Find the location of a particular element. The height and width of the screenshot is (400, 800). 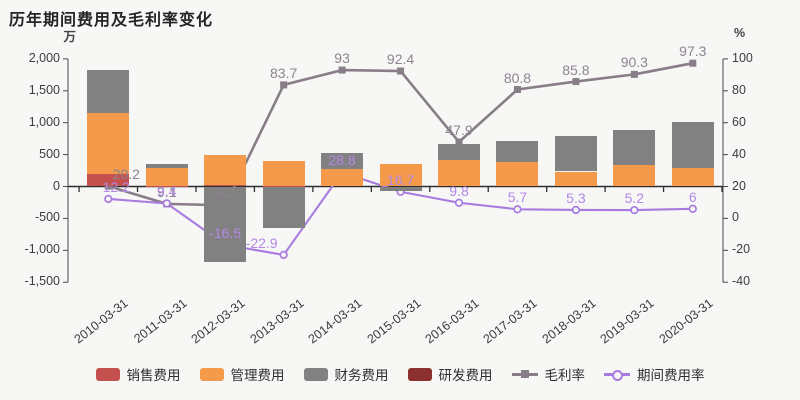

right-axis-tick-label: 100 is located at coordinates (742, 57).